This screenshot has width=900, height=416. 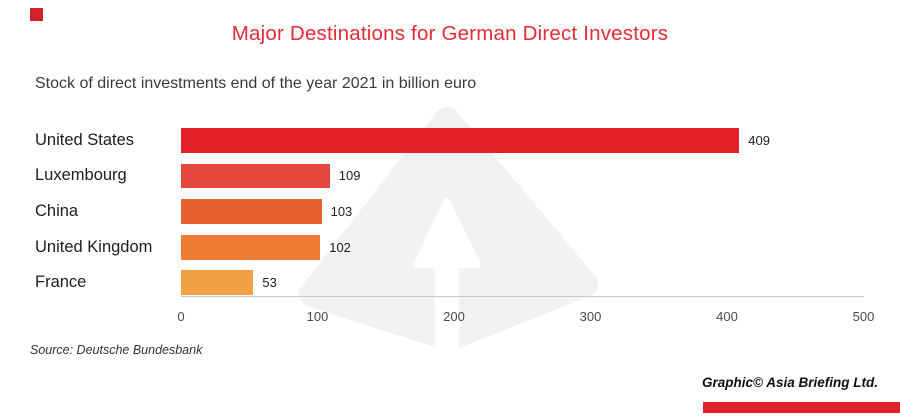 I want to click on bar-category-label: Luxembourg, so click(x=81, y=175).